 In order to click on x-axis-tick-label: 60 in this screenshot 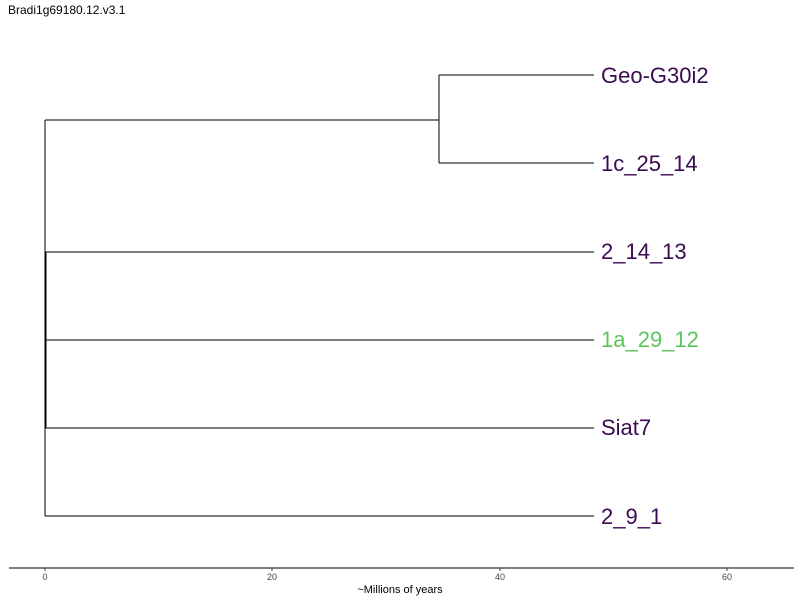, I will do `click(727, 577)`.